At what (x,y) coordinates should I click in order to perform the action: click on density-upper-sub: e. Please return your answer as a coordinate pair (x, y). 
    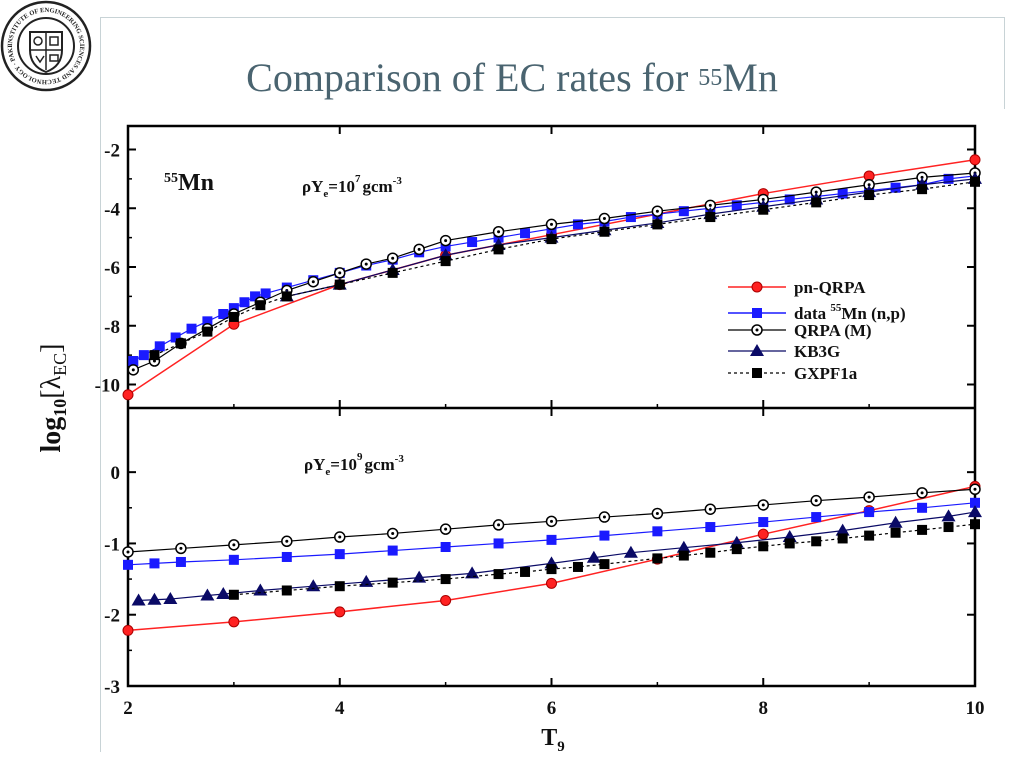
    Looking at the image, I should click on (325, 194).